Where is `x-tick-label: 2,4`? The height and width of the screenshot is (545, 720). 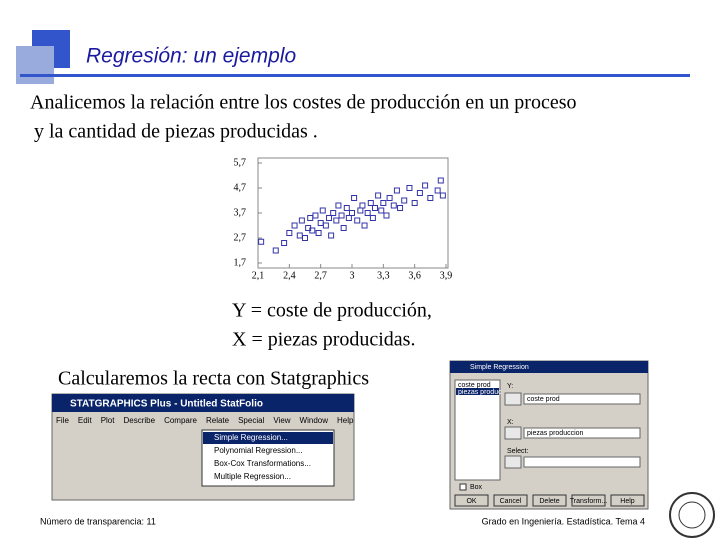 x-tick-label: 2,4 is located at coordinates (289, 275).